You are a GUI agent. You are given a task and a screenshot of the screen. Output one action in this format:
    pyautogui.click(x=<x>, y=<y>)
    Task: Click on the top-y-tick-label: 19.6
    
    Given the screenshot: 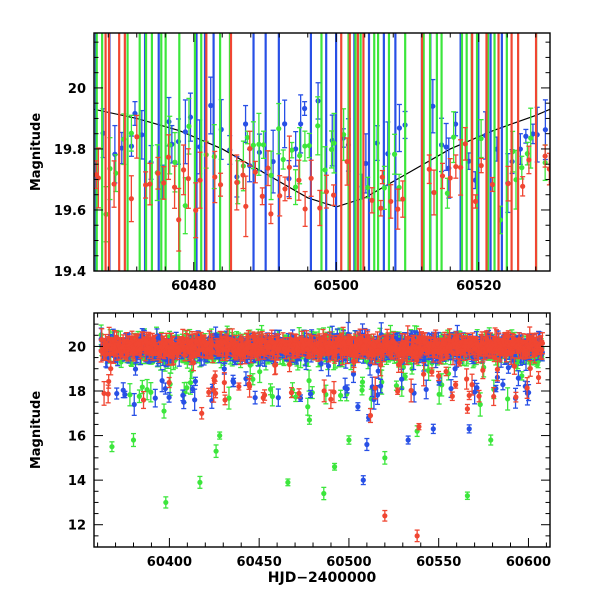 What is the action you would take?
    pyautogui.click(x=70, y=211)
    